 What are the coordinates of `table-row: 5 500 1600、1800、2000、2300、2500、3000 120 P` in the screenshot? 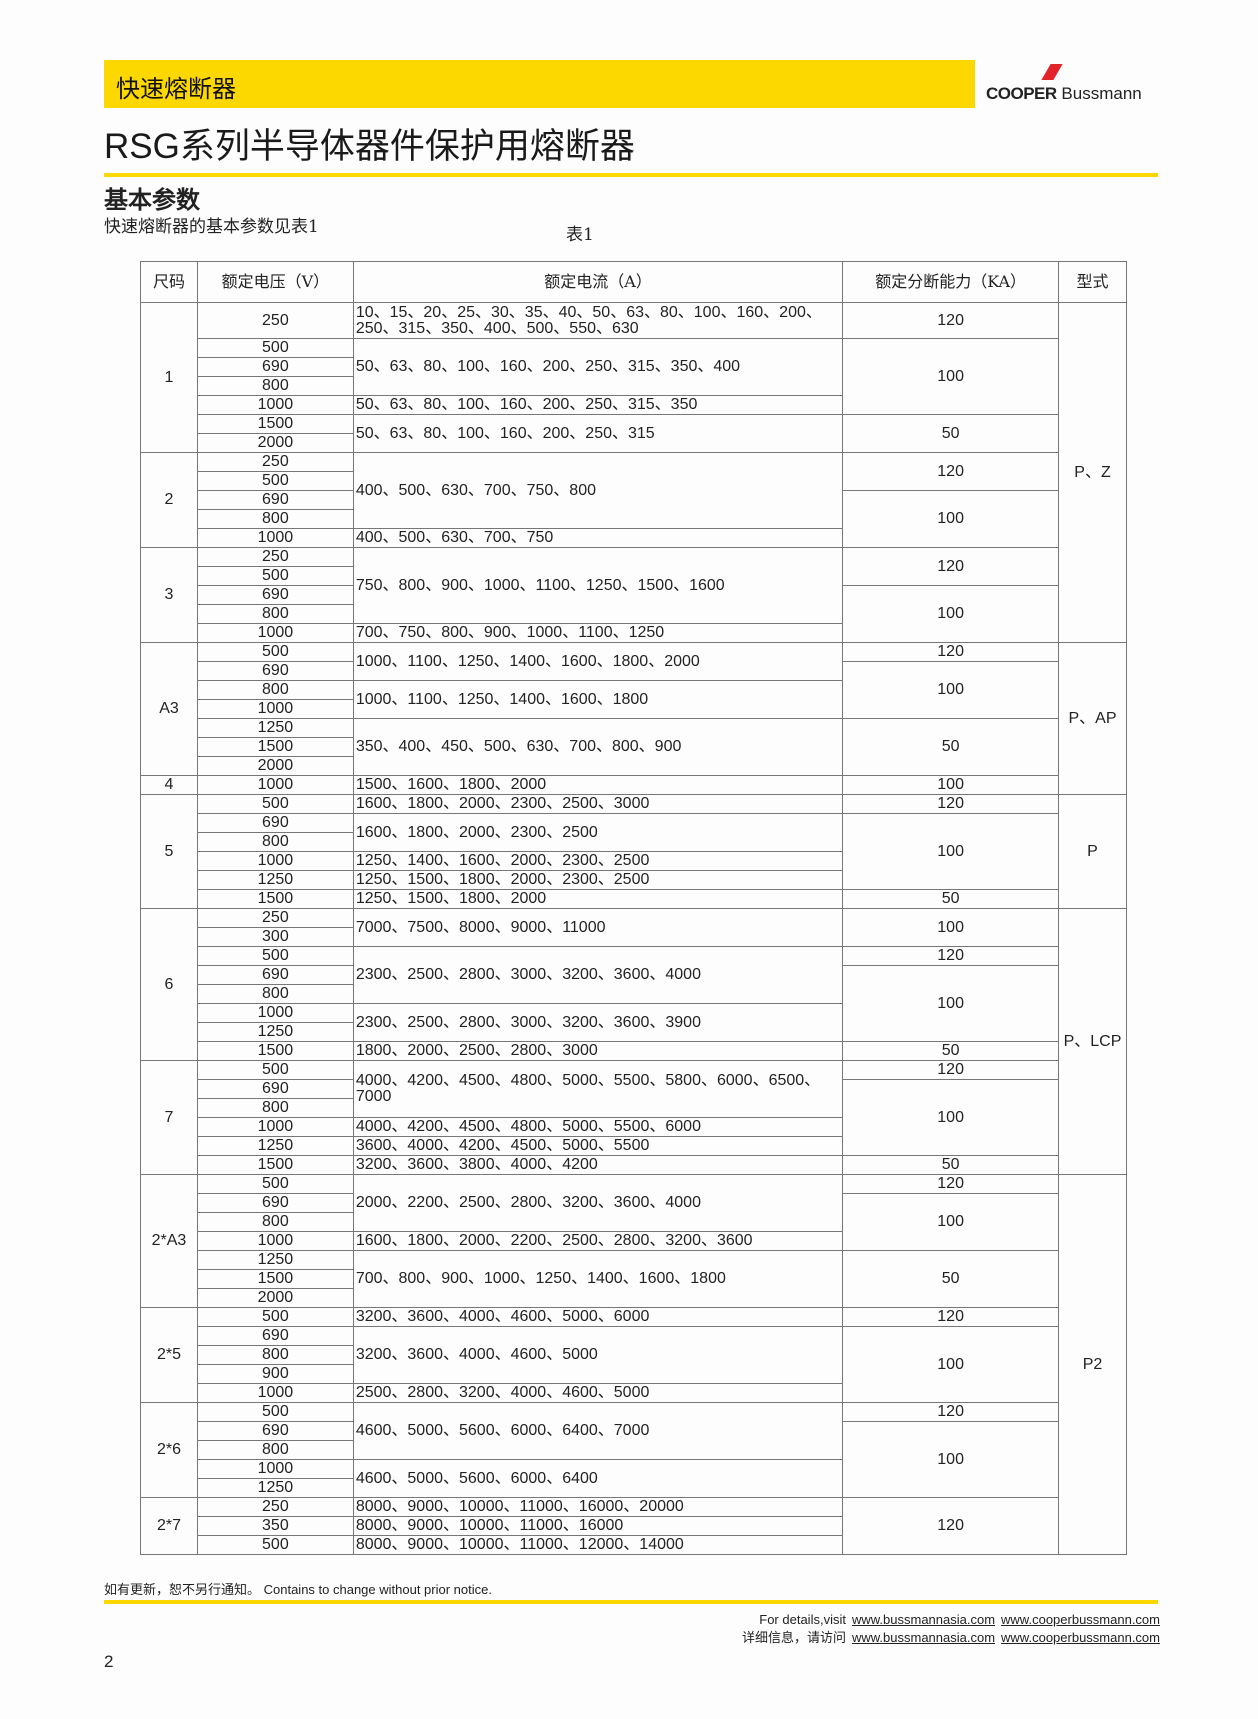 It's located at (633, 851).